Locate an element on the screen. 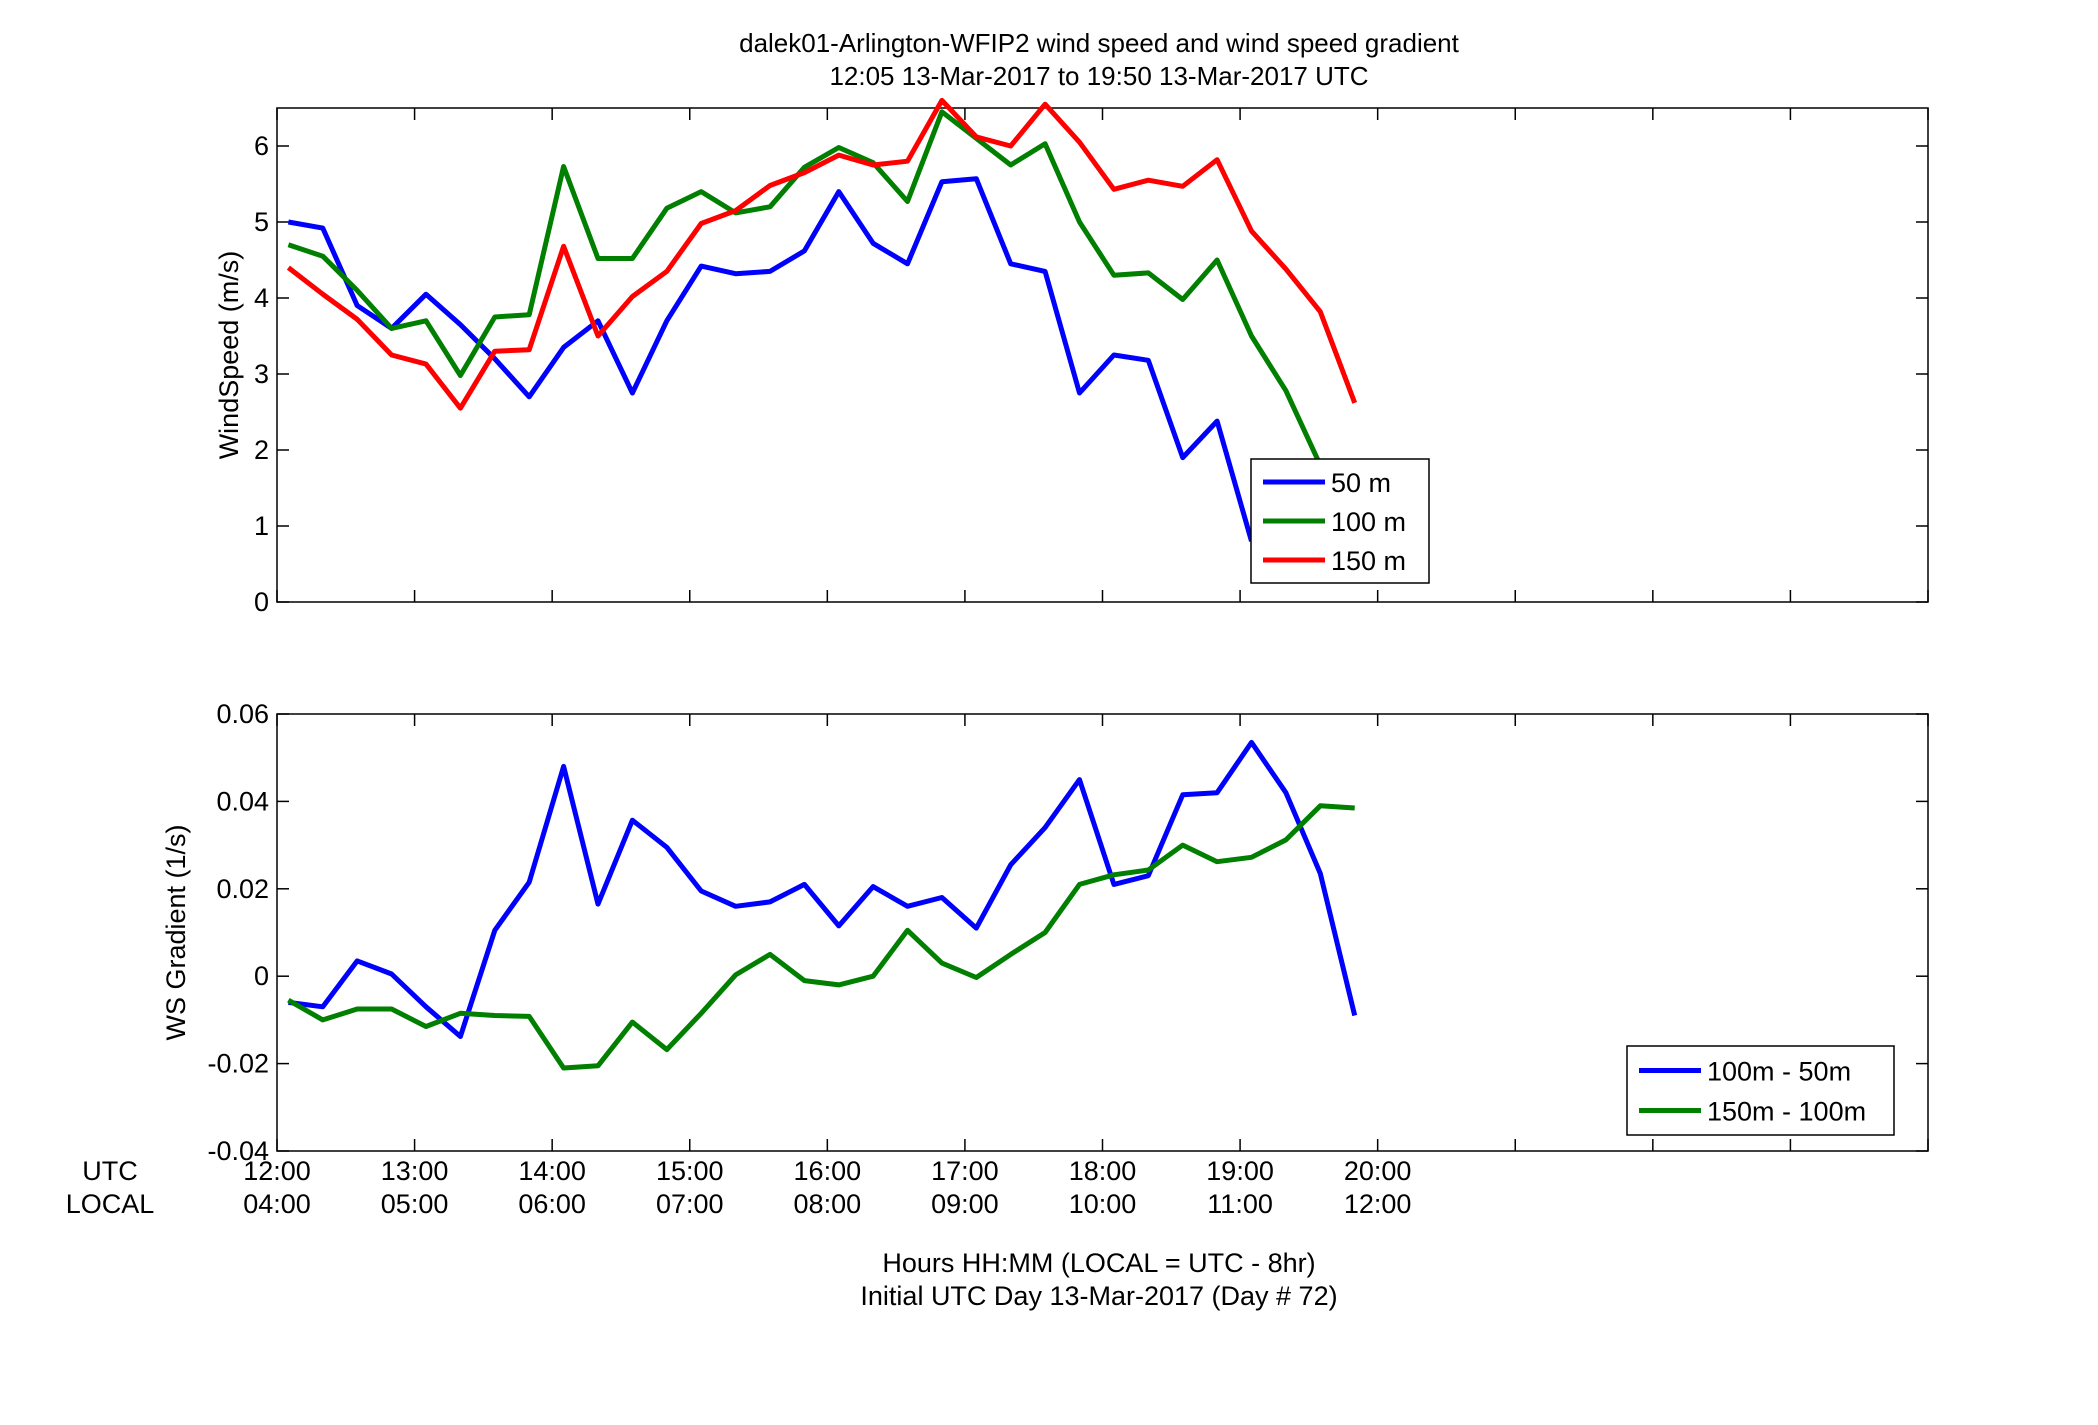 Image resolution: width=2098 pixels, height=1425 pixels. ws-gradient-y-tick-label: 0 is located at coordinates (261, 976).